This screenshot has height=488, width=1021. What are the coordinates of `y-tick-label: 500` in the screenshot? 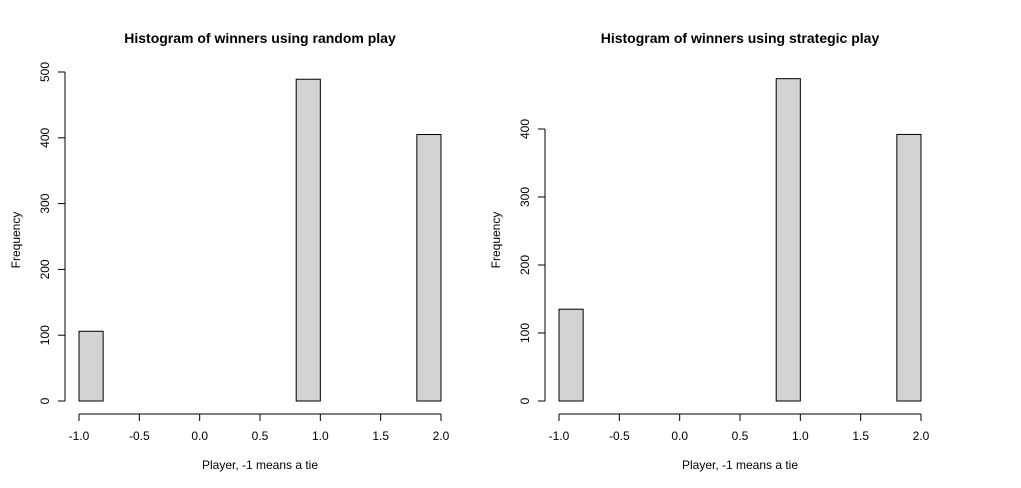 It's located at (45, 72).